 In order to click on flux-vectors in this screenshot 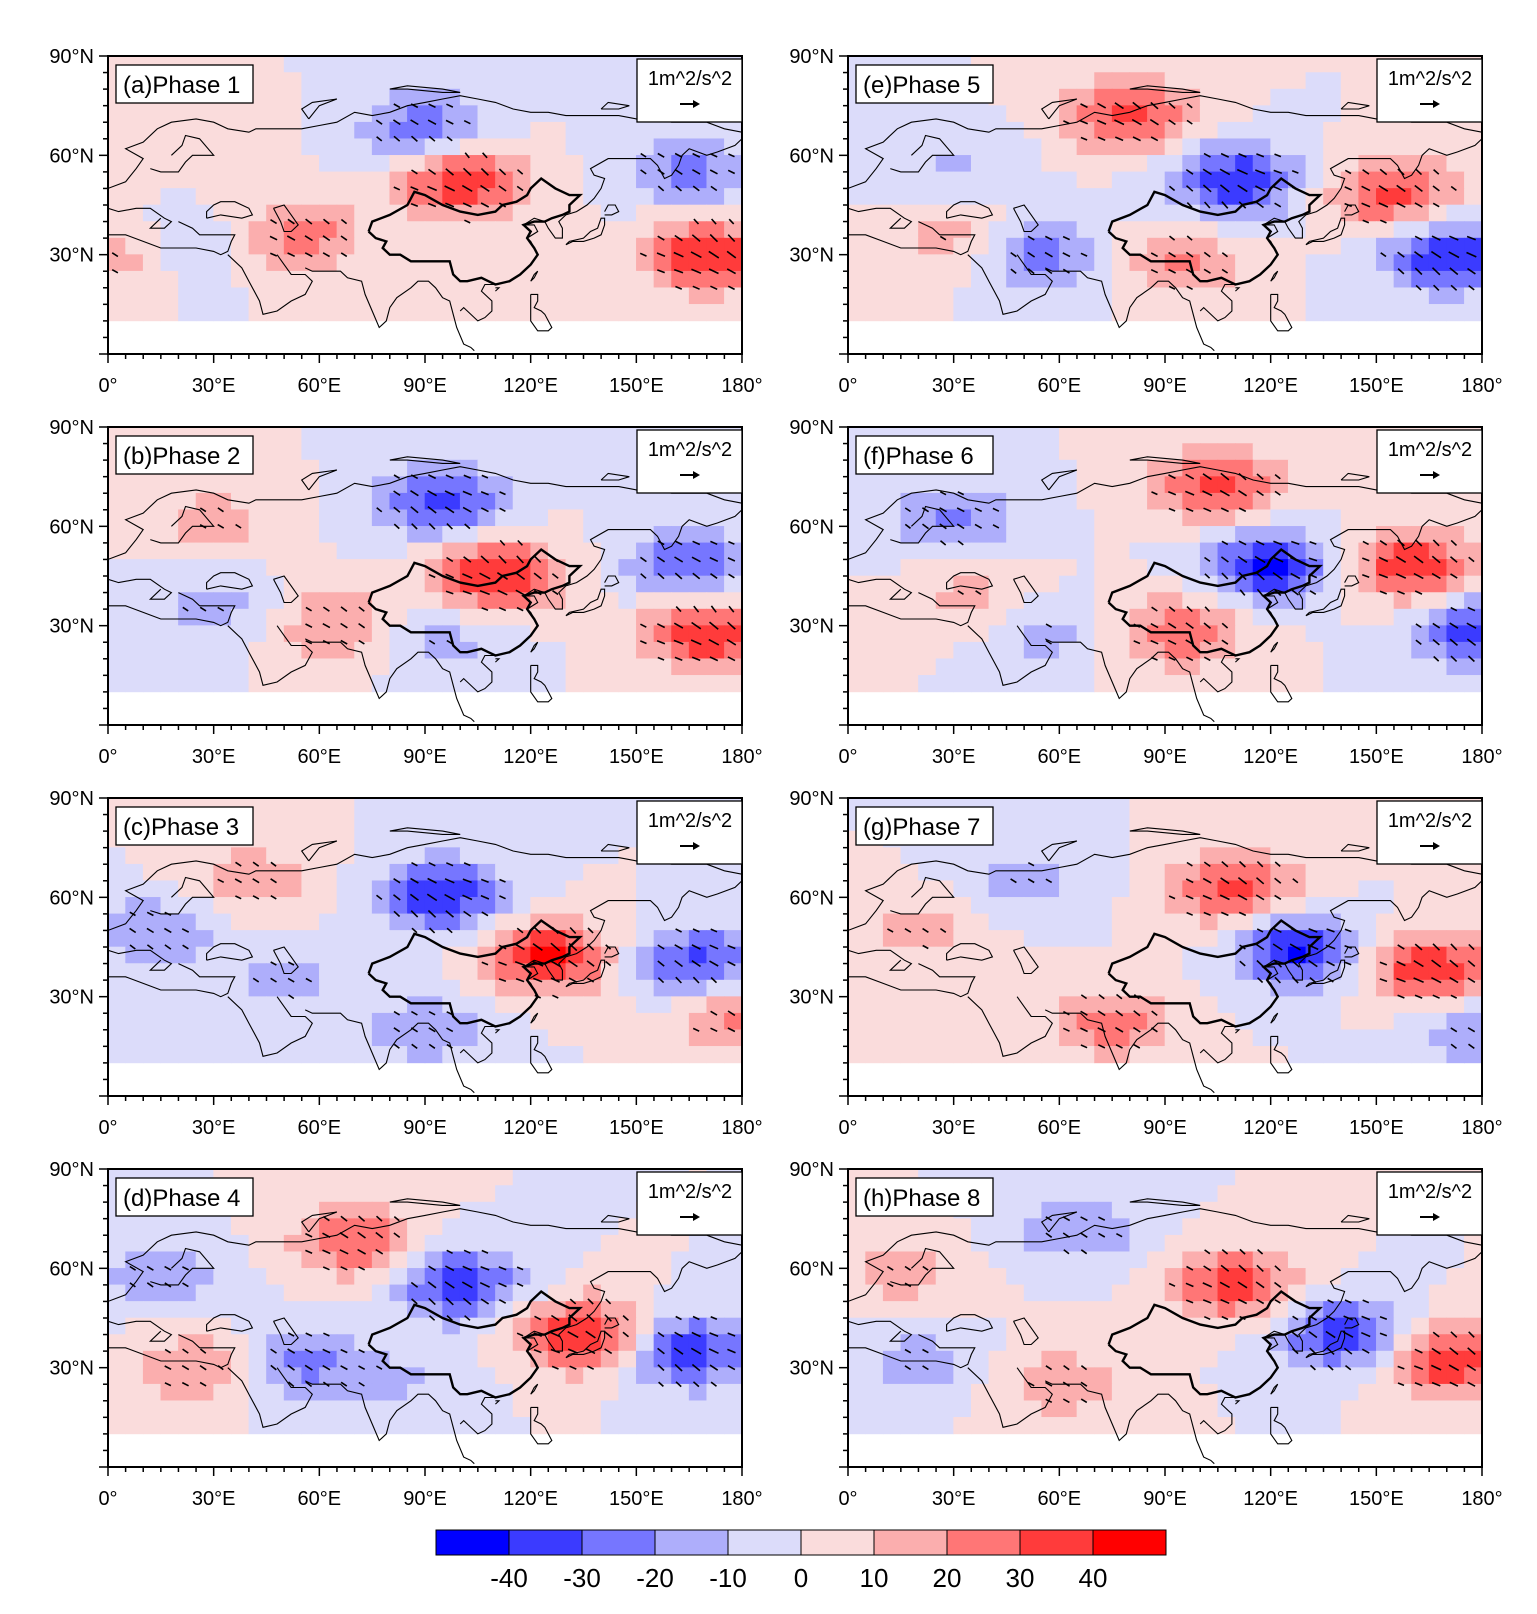, I will do `click(424, 197)`.